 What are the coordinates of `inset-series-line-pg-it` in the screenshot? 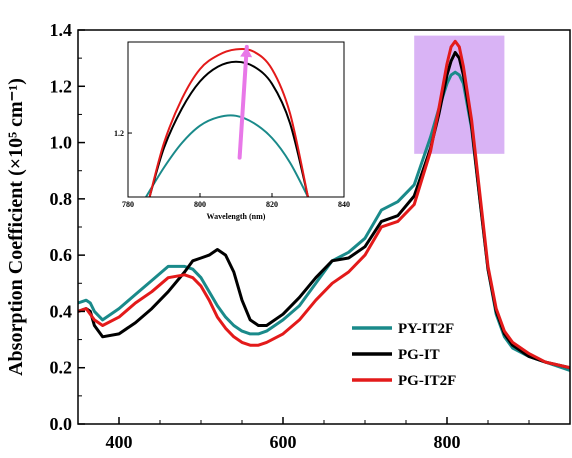 It's located at (228, 128).